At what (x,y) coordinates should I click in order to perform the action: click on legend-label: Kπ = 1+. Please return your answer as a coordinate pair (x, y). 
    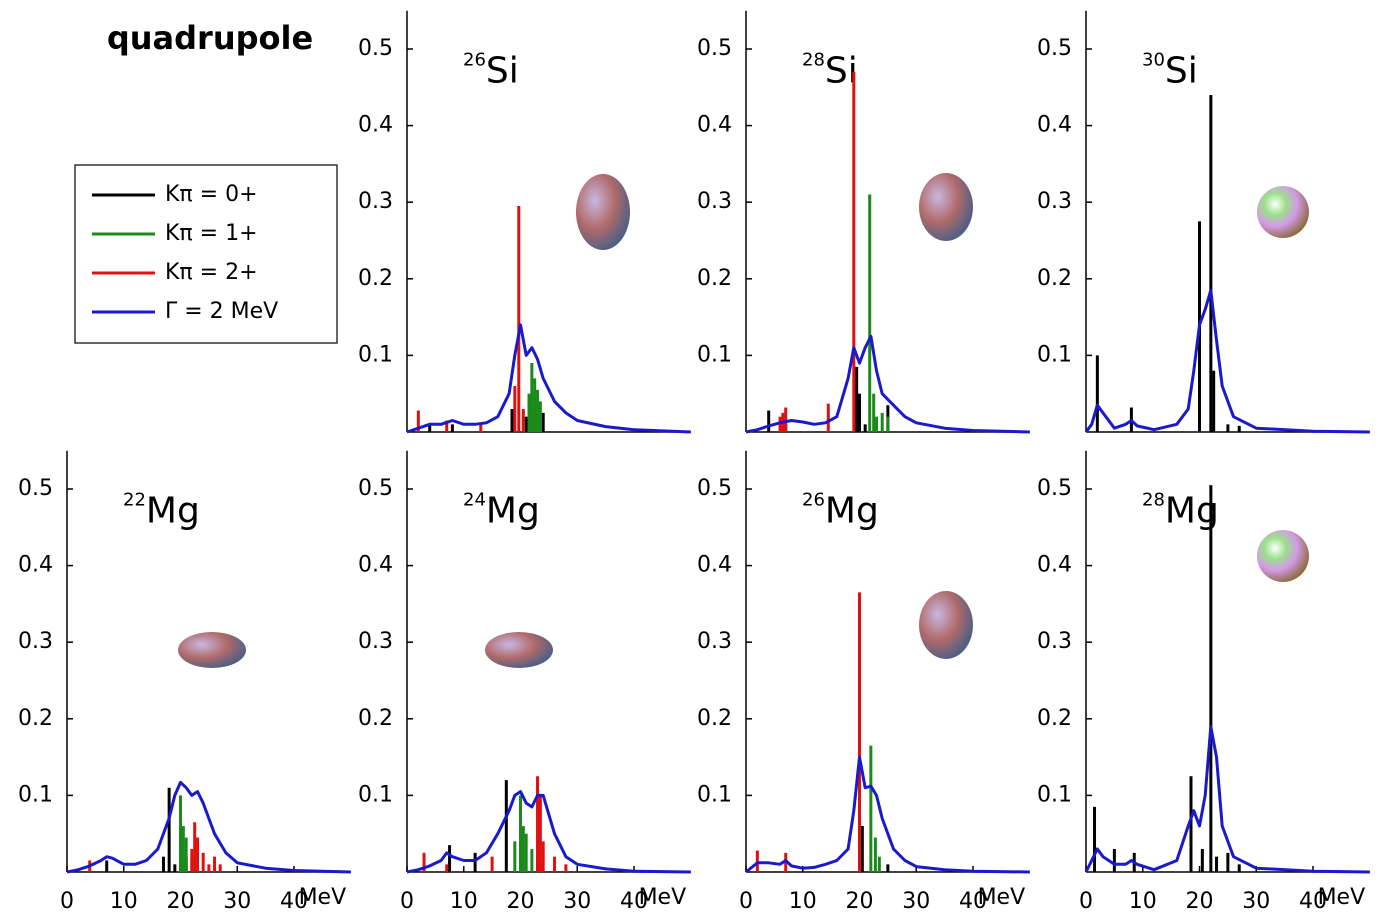
    Looking at the image, I should click on (211, 233).